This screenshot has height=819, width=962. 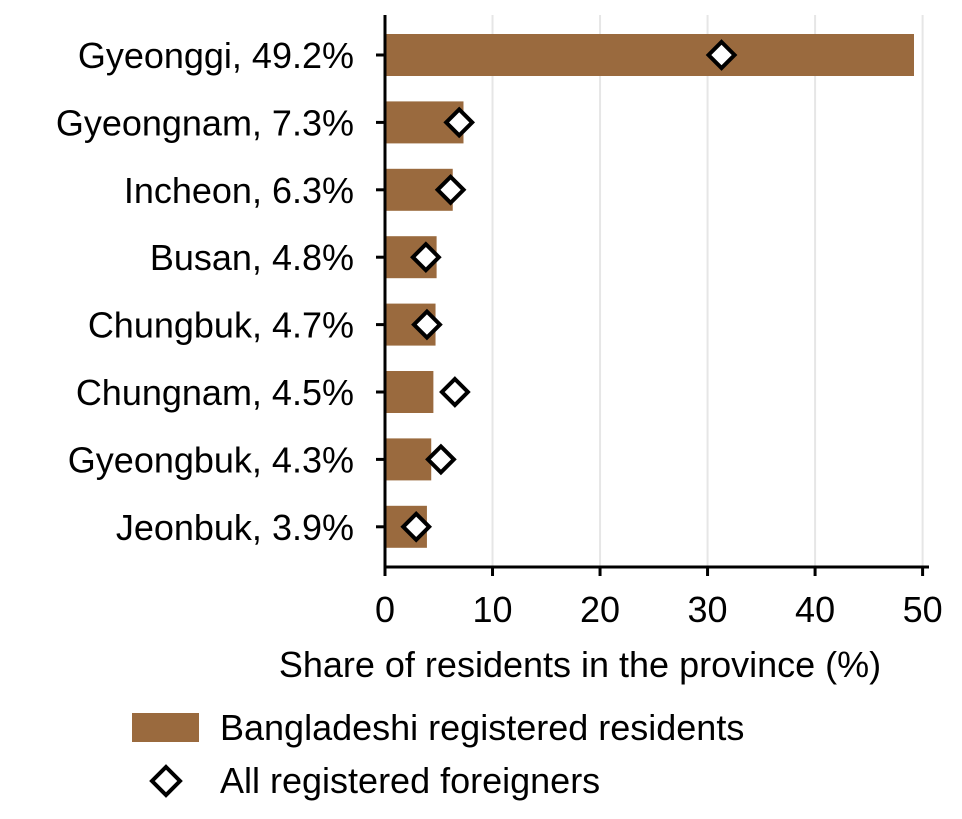 I want to click on category-label: Gyeongbuk, 4.3%, so click(x=211, y=459).